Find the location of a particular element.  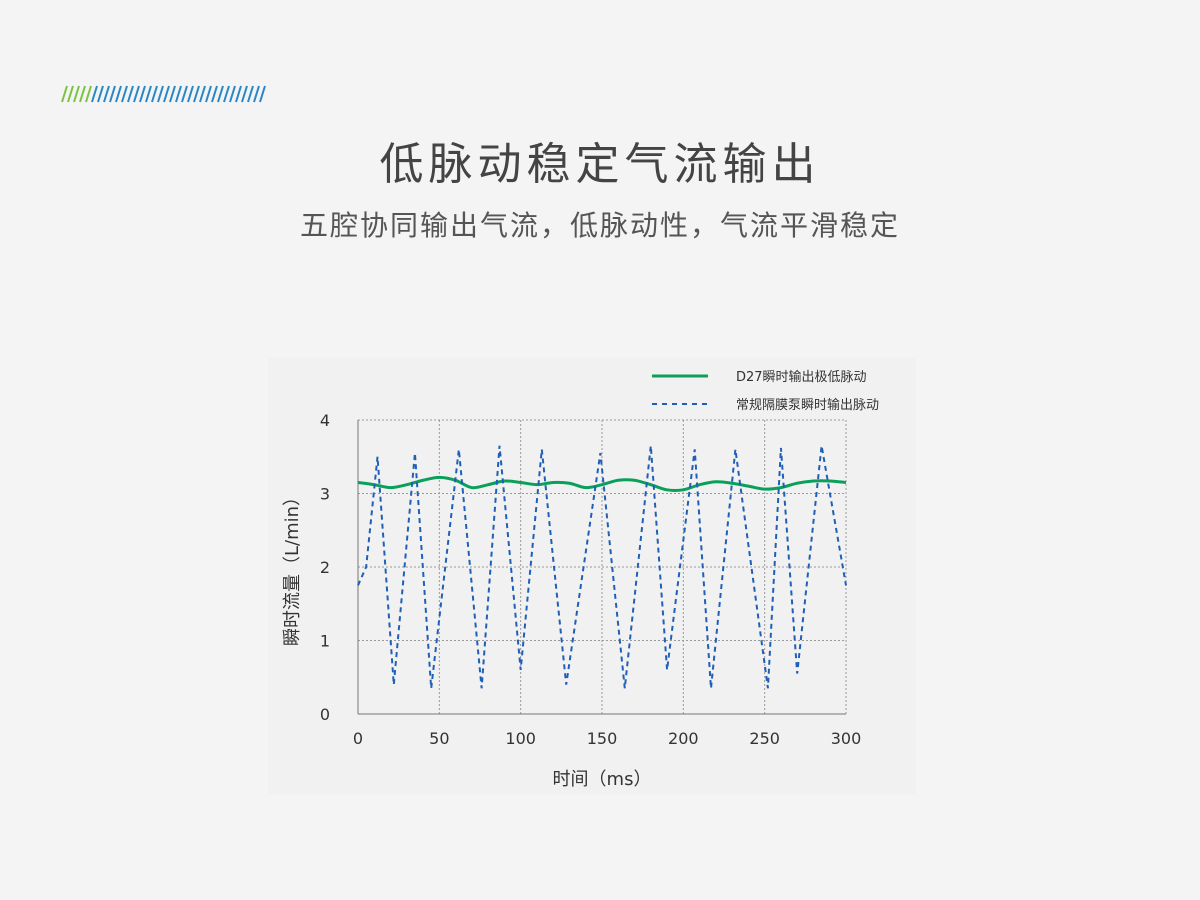

y-axis-label: 瞬时流量（L/min） is located at coordinates (292, 567).